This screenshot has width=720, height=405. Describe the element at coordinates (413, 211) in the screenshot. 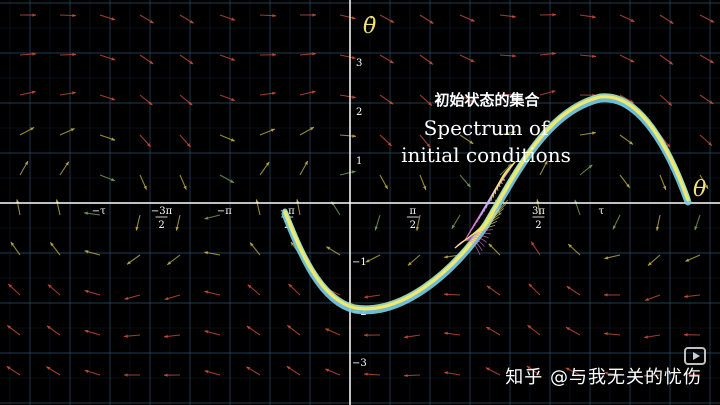

I see `x-tick-label: π` at that location.